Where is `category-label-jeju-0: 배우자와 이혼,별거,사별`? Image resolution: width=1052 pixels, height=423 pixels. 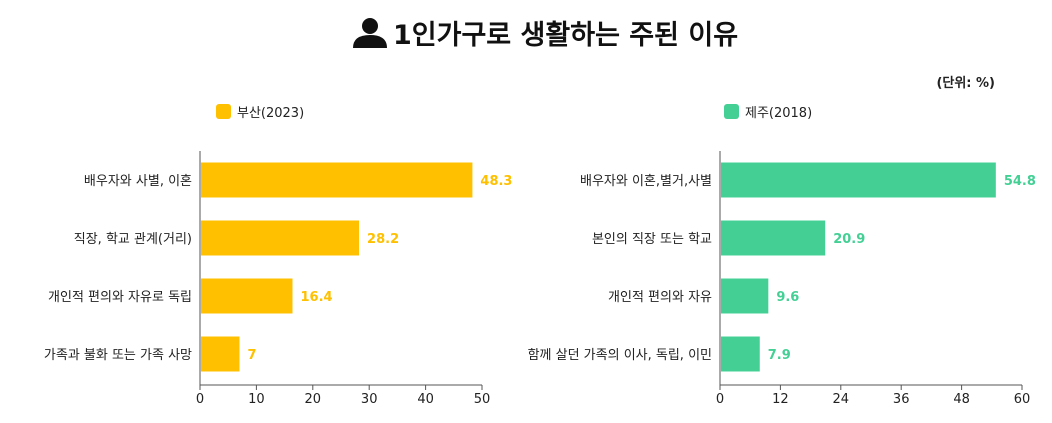
category-label-jeju-0: 배우자와 이혼,별거,사별 is located at coordinates (646, 181).